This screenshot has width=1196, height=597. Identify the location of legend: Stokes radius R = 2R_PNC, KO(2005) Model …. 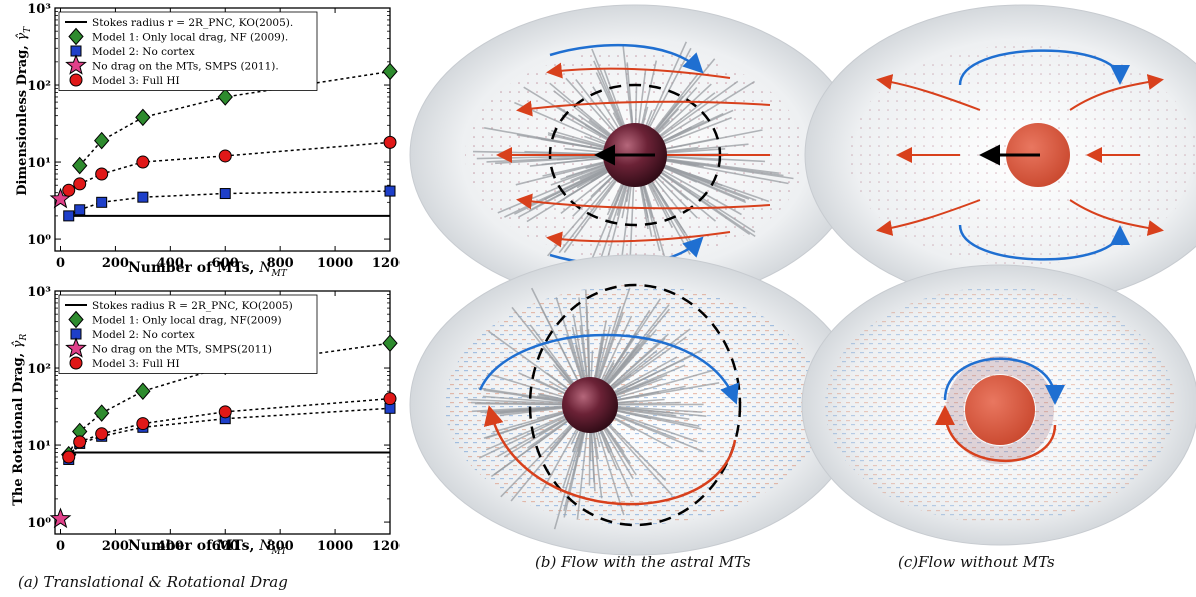
(188, 334).